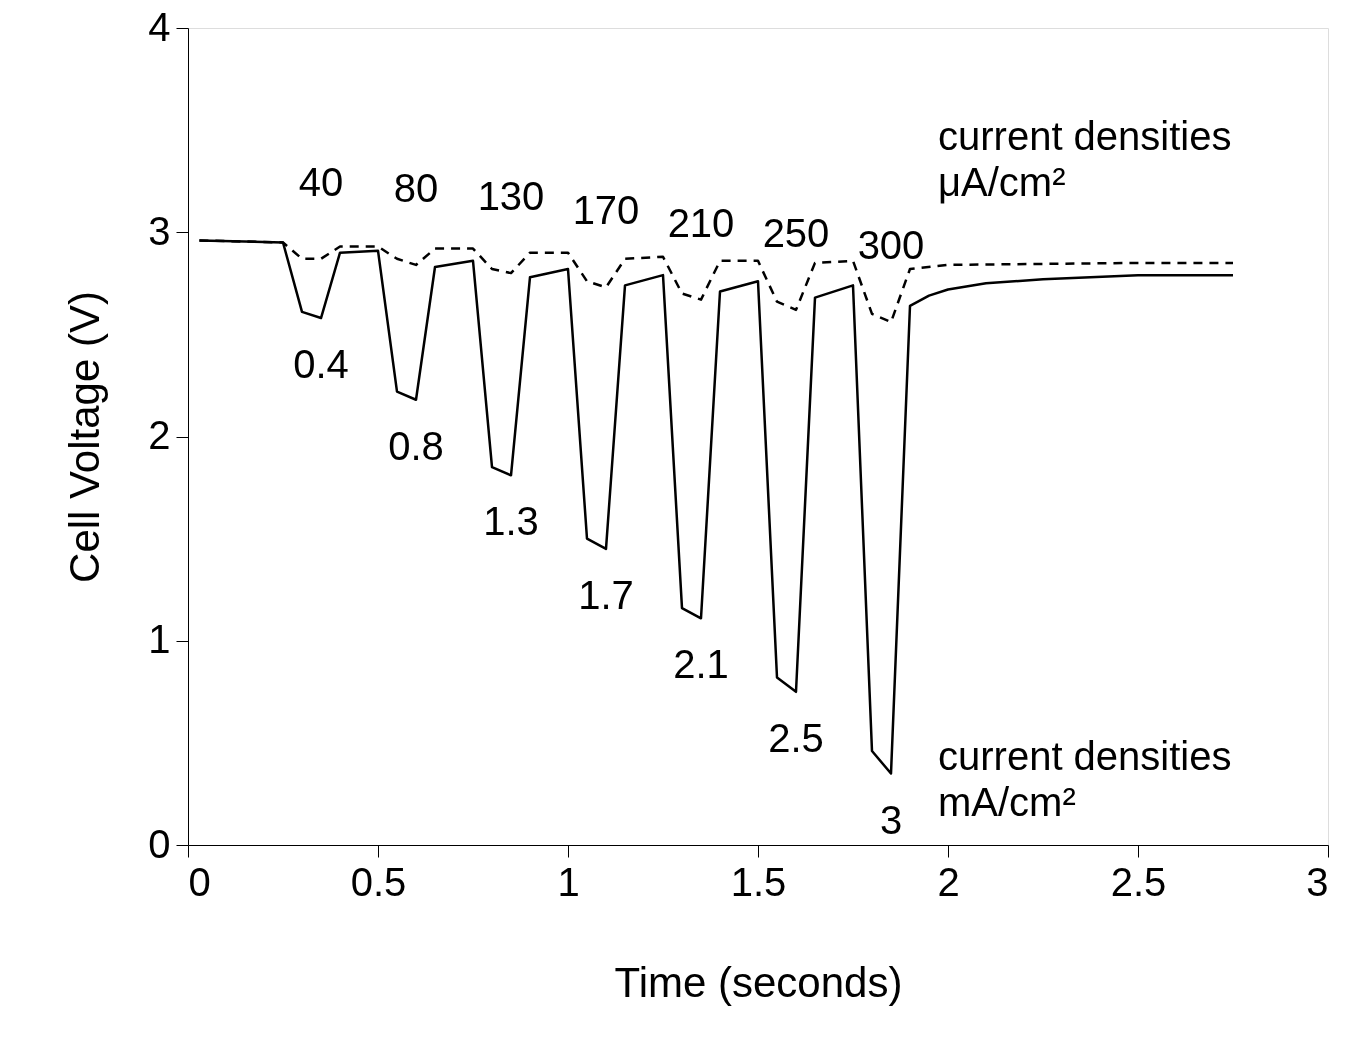 This screenshot has width=1349, height=1040. Describe the element at coordinates (948, 881) in the screenshot. I see `x-tick-label: 2` at that location.